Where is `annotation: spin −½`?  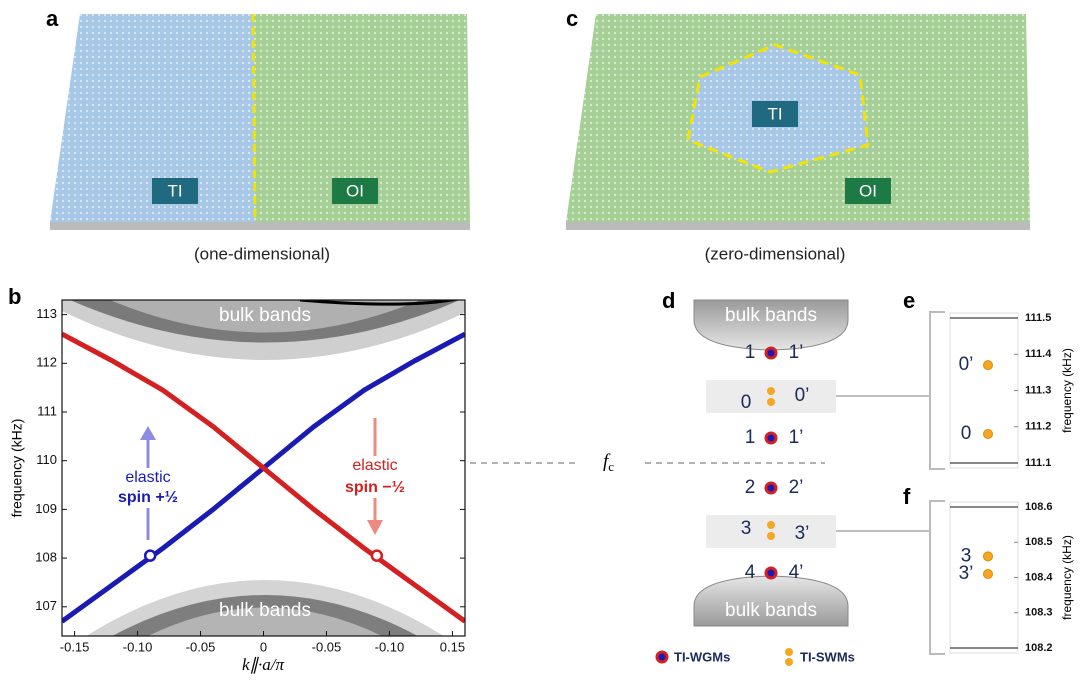
annotation: spin −½ is located at coordinates (375, 487).